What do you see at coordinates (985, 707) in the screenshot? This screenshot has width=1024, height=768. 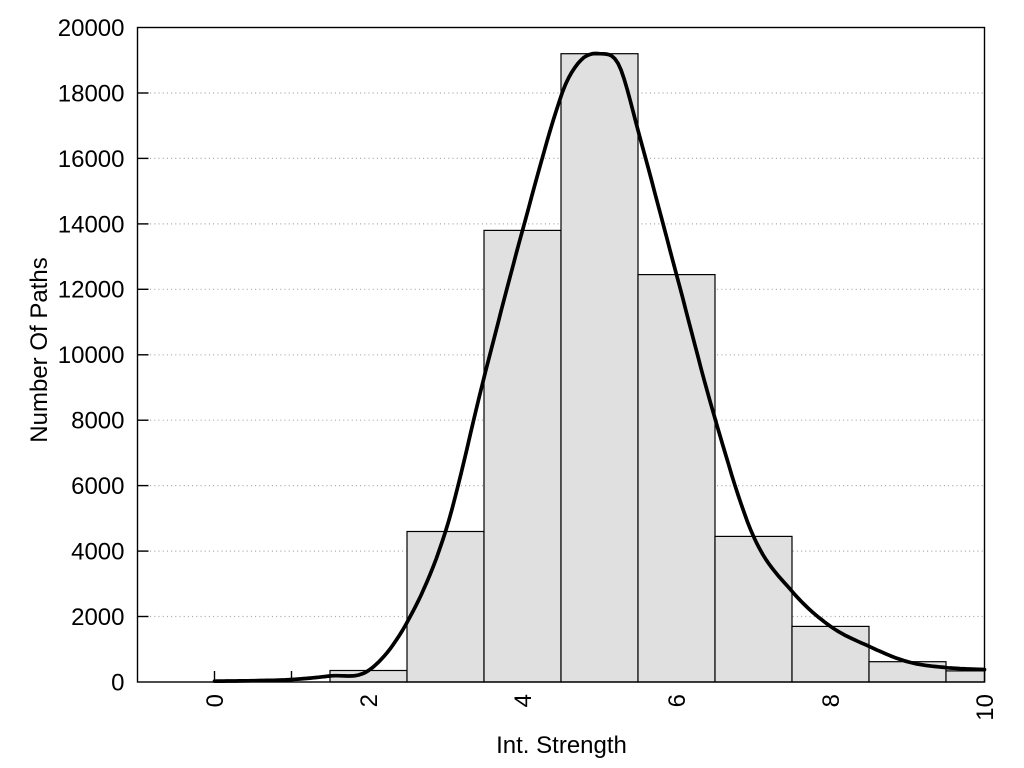 I see `svg-text: 10` at bounding box center [985, 707].